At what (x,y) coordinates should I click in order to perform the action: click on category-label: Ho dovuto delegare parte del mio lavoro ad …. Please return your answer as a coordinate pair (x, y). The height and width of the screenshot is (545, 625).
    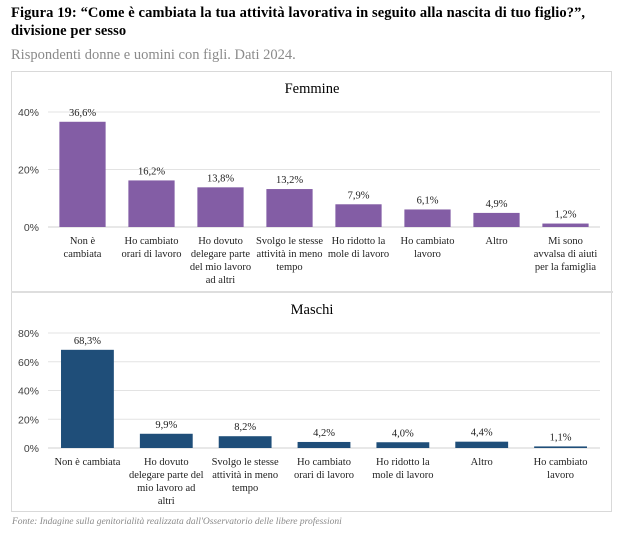
    Looking at the image, I should click on (220, 261).